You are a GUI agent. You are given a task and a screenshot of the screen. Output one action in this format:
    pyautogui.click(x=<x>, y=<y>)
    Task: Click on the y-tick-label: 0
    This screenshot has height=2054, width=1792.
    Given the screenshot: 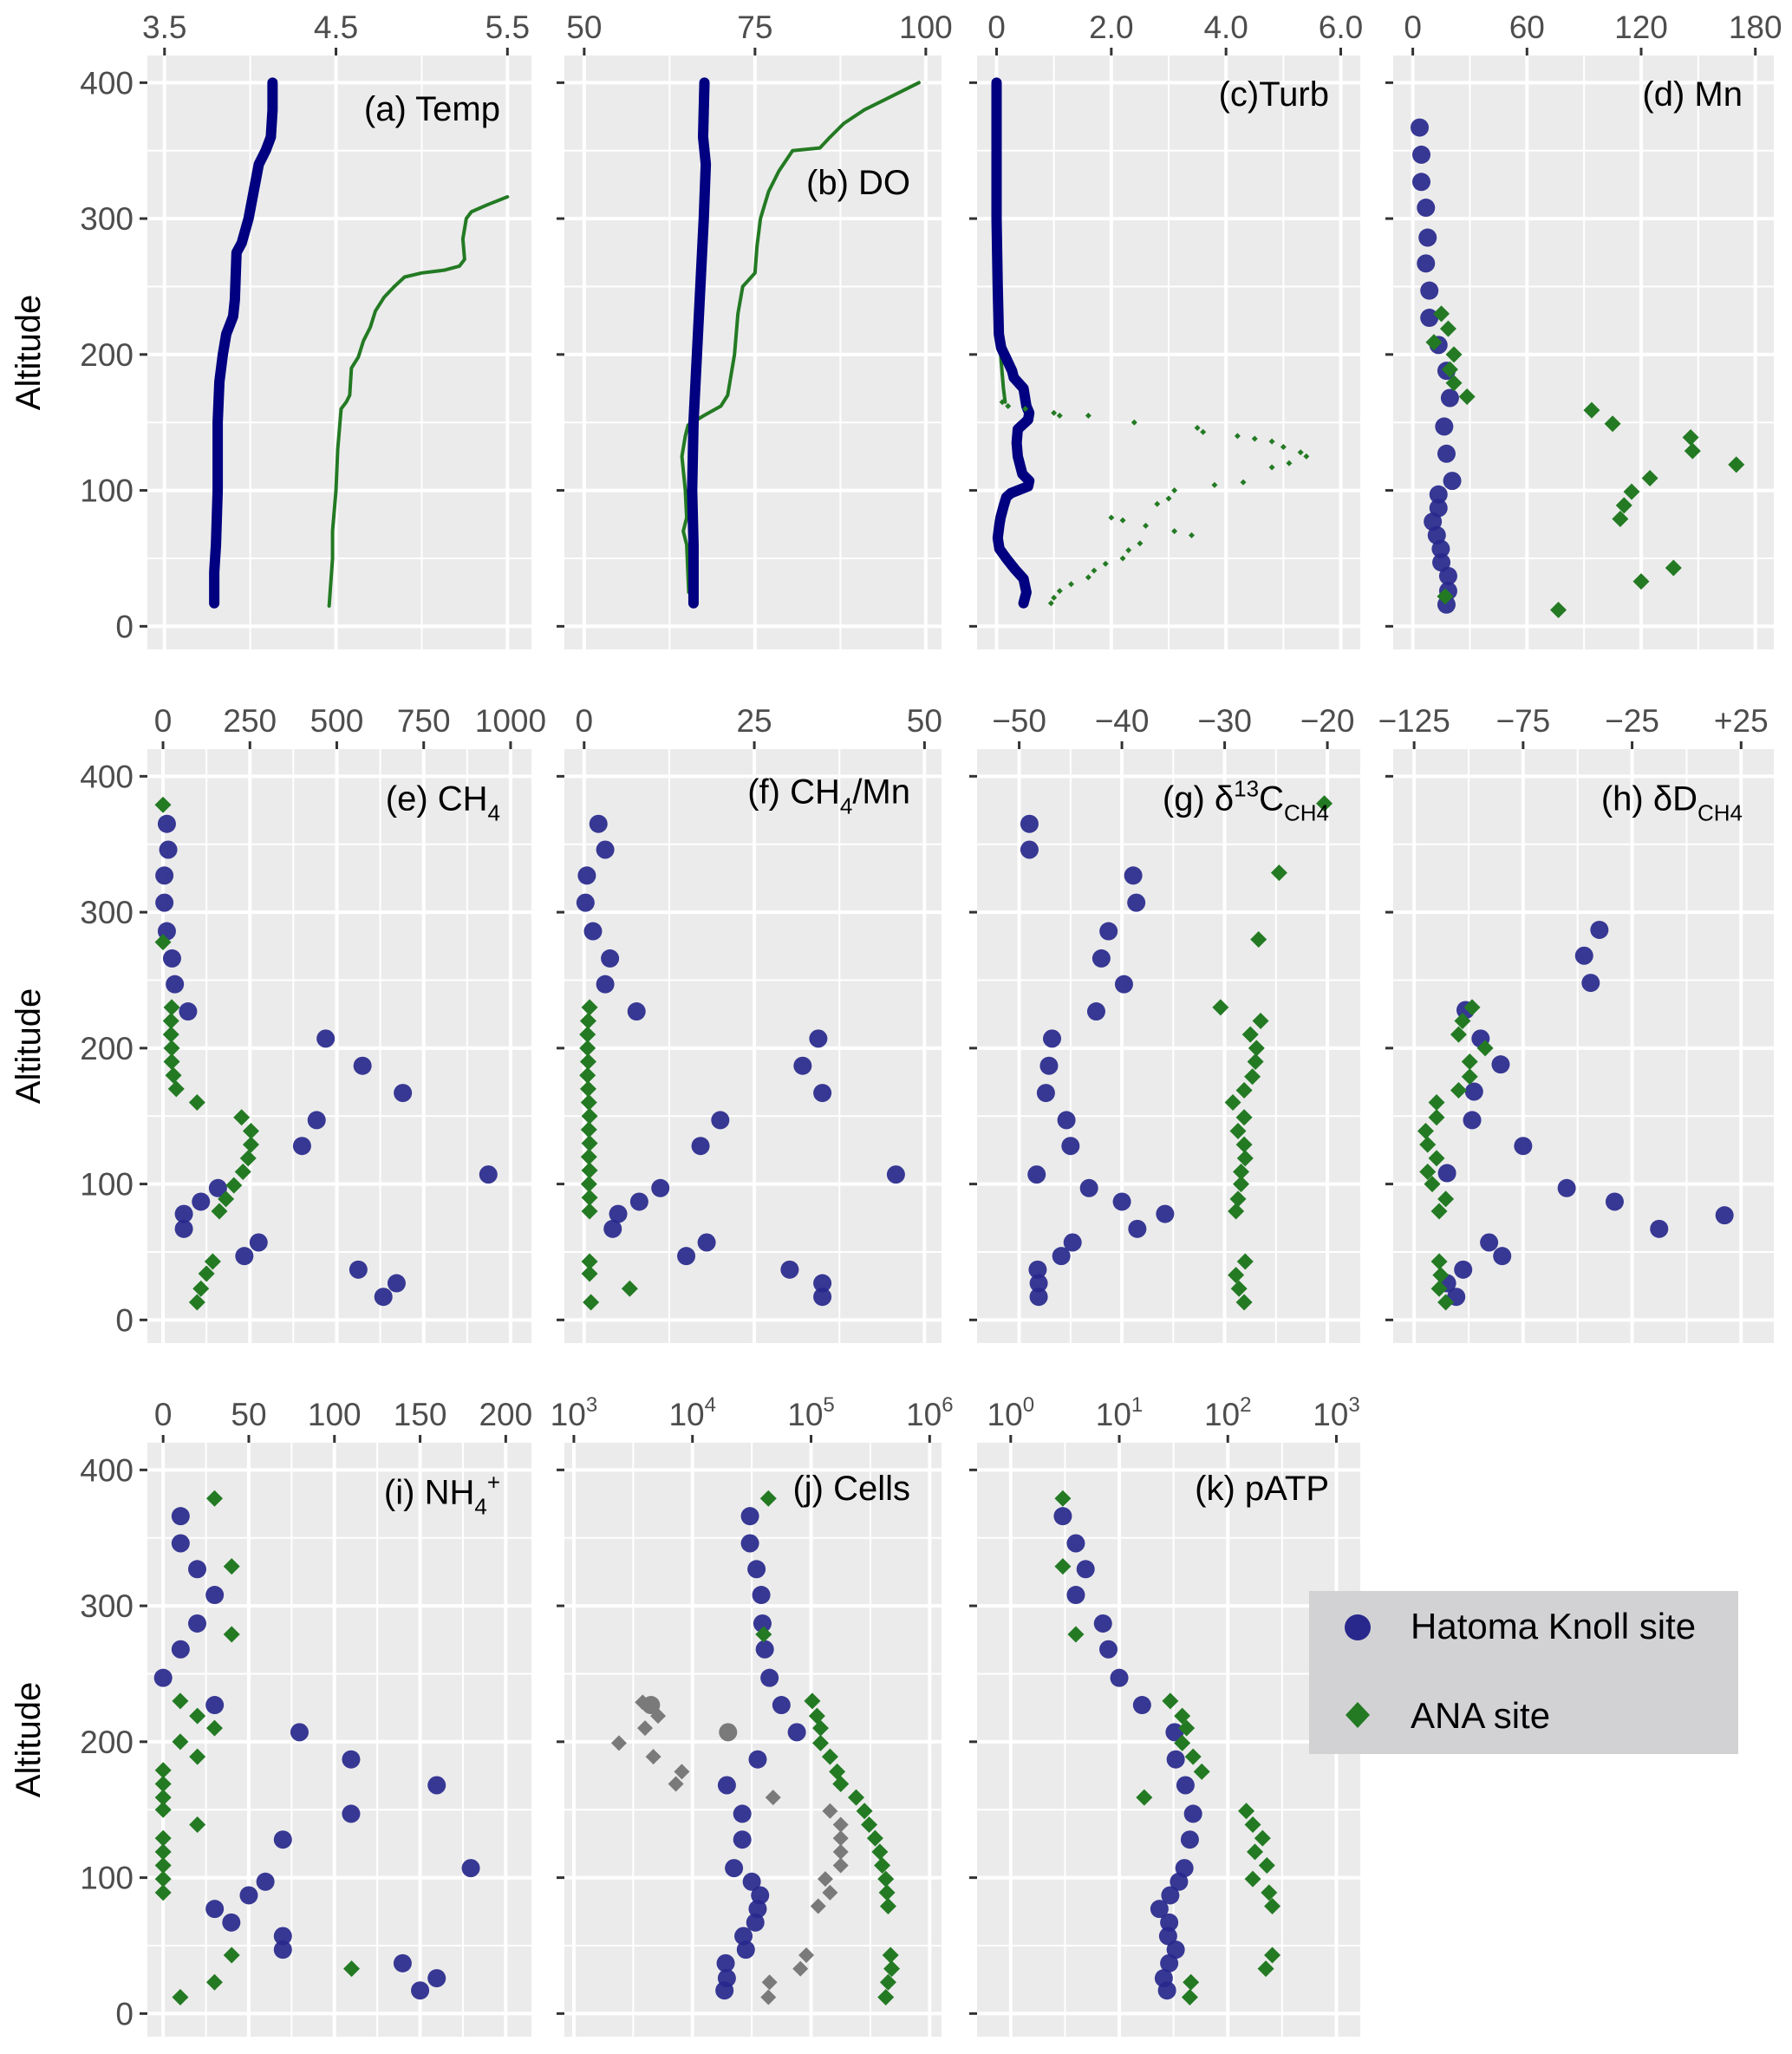 What is the action you would take?
    pyautogui.click(x=124, y=626)
    